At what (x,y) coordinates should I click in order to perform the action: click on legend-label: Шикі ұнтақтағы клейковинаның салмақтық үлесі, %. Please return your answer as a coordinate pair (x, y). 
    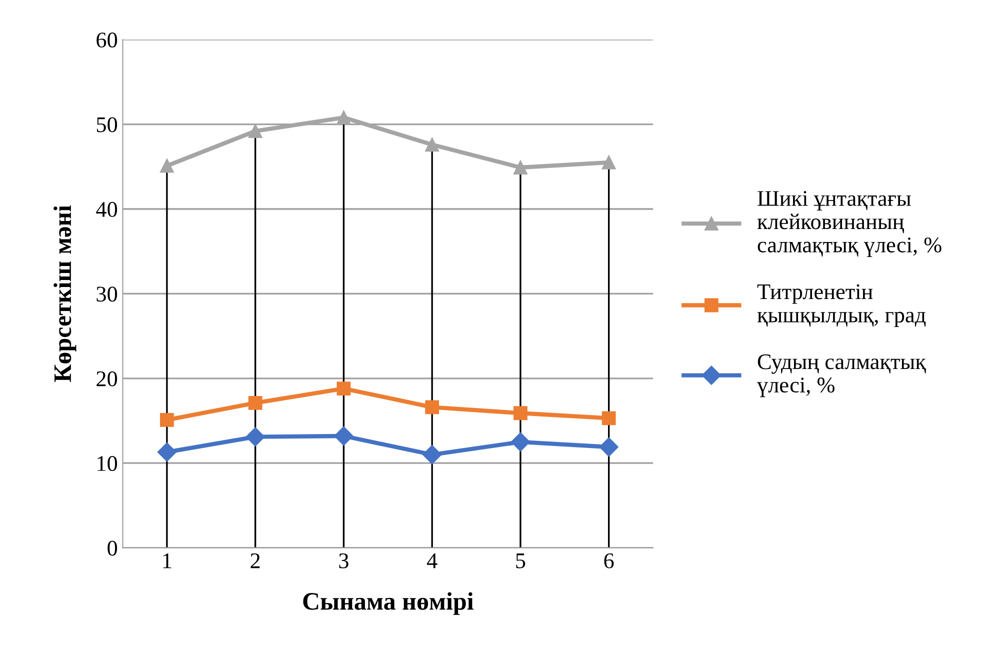
    Looking at the image, I should click on (849, 224).